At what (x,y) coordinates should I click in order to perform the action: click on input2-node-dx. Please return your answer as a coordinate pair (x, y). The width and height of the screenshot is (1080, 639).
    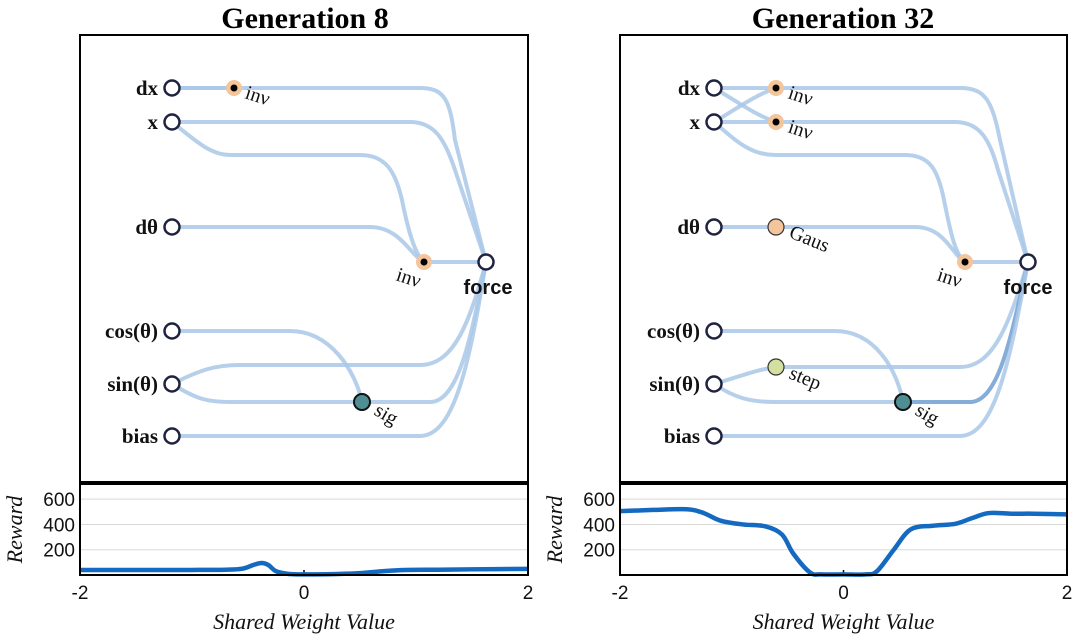
    Looking at the image, I should click on (714, 88).